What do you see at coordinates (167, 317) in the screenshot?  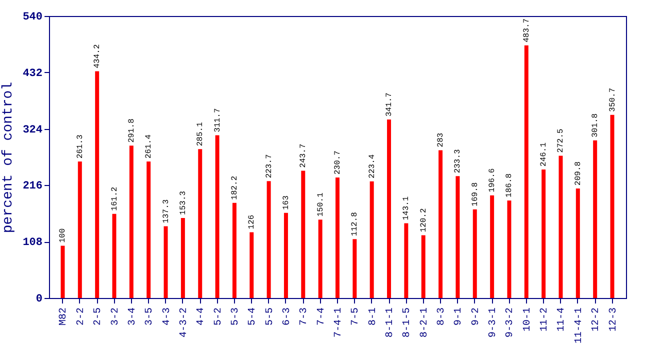 I see `x-tick-label: 4-3` at bounding box center [167, 317].